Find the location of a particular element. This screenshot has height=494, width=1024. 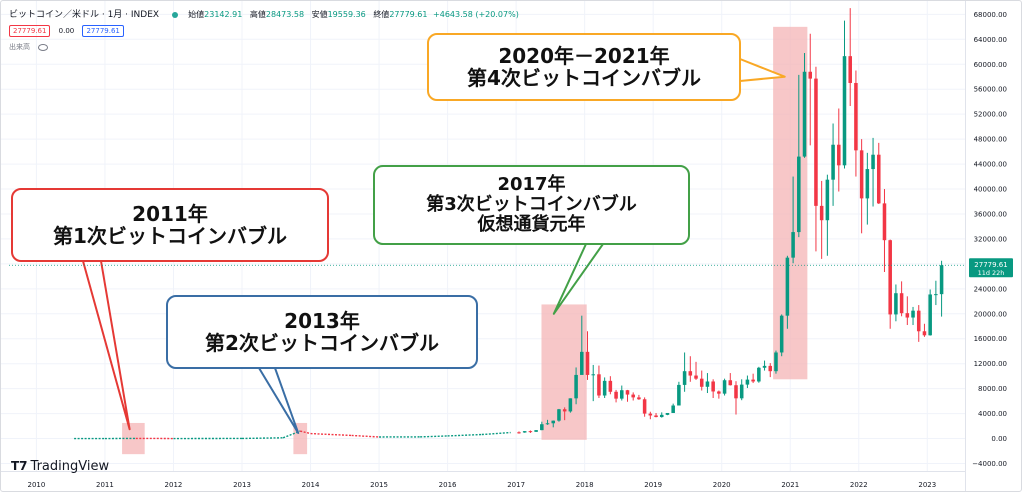

volume-label: 出来高 is located at coordinates (19, 47).